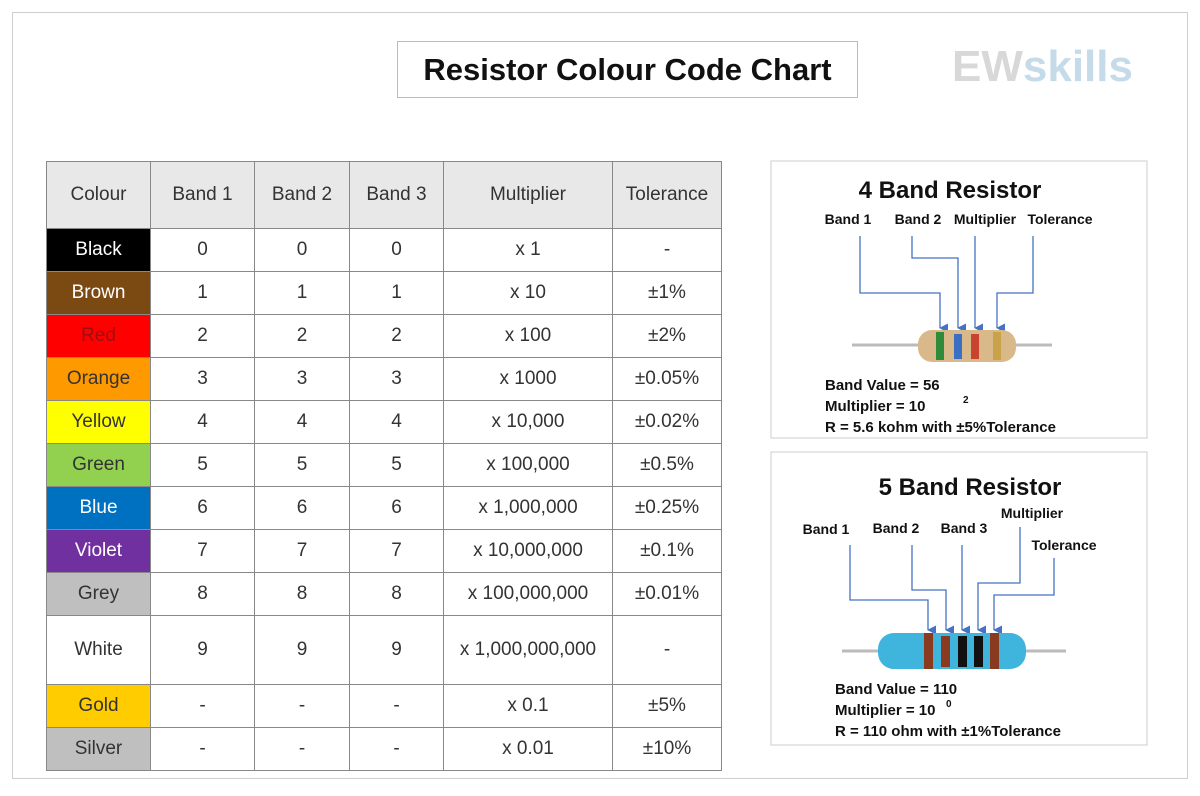  I want to click on pointers, so click(952, 435).